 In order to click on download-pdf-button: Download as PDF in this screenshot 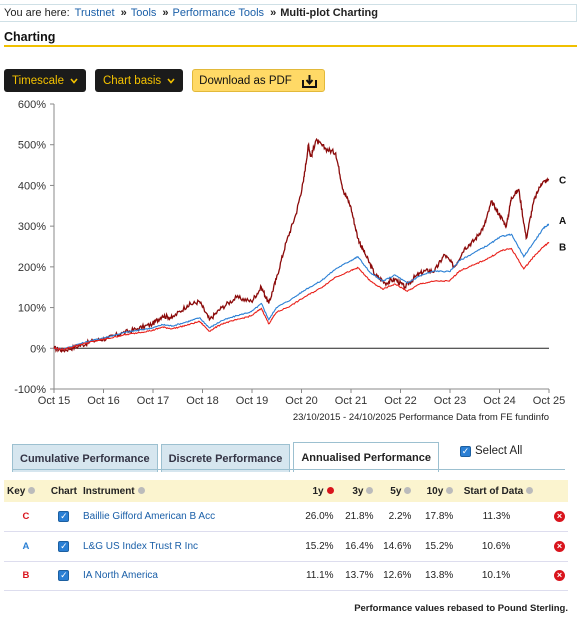, I will do `click(258, 80)`.